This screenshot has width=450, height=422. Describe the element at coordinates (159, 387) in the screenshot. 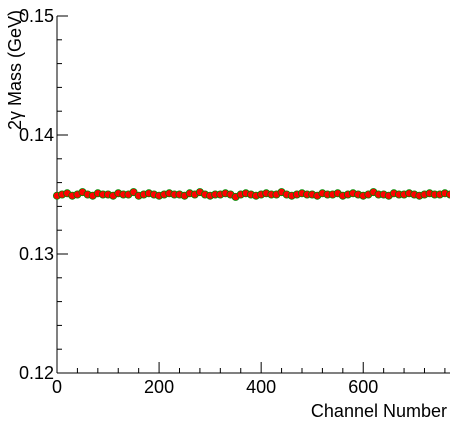

I see `x-tick-label: 200` at that location.